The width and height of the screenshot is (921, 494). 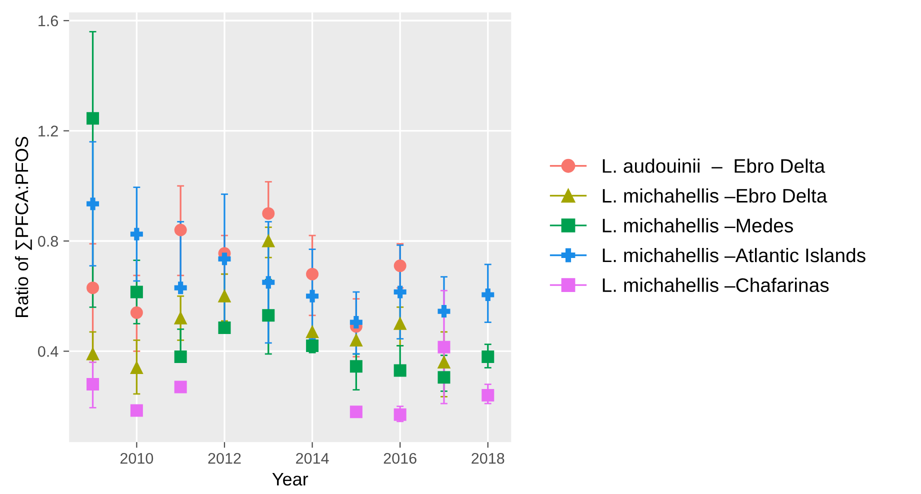 I want to click on x-tick-label: 2010, so click(x=137, y=458).